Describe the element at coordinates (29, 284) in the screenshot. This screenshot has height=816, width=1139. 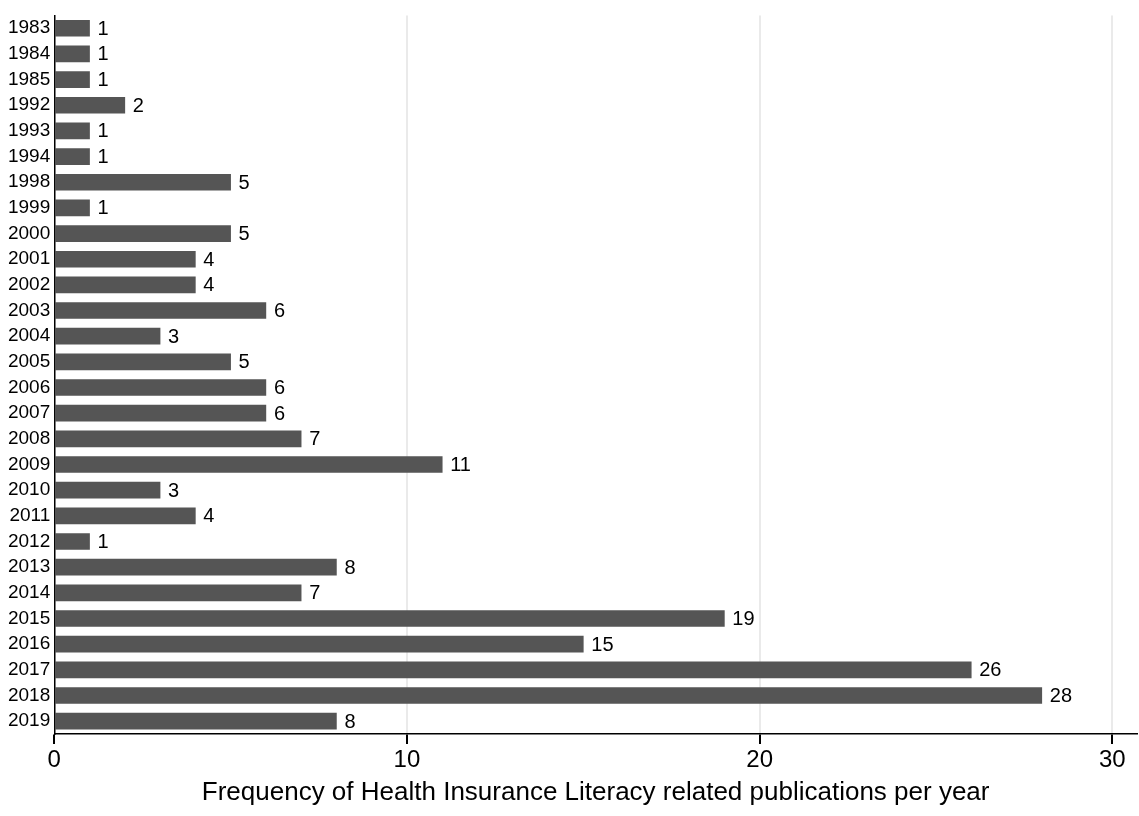
I see `y-tick-label: 2002` at that location.